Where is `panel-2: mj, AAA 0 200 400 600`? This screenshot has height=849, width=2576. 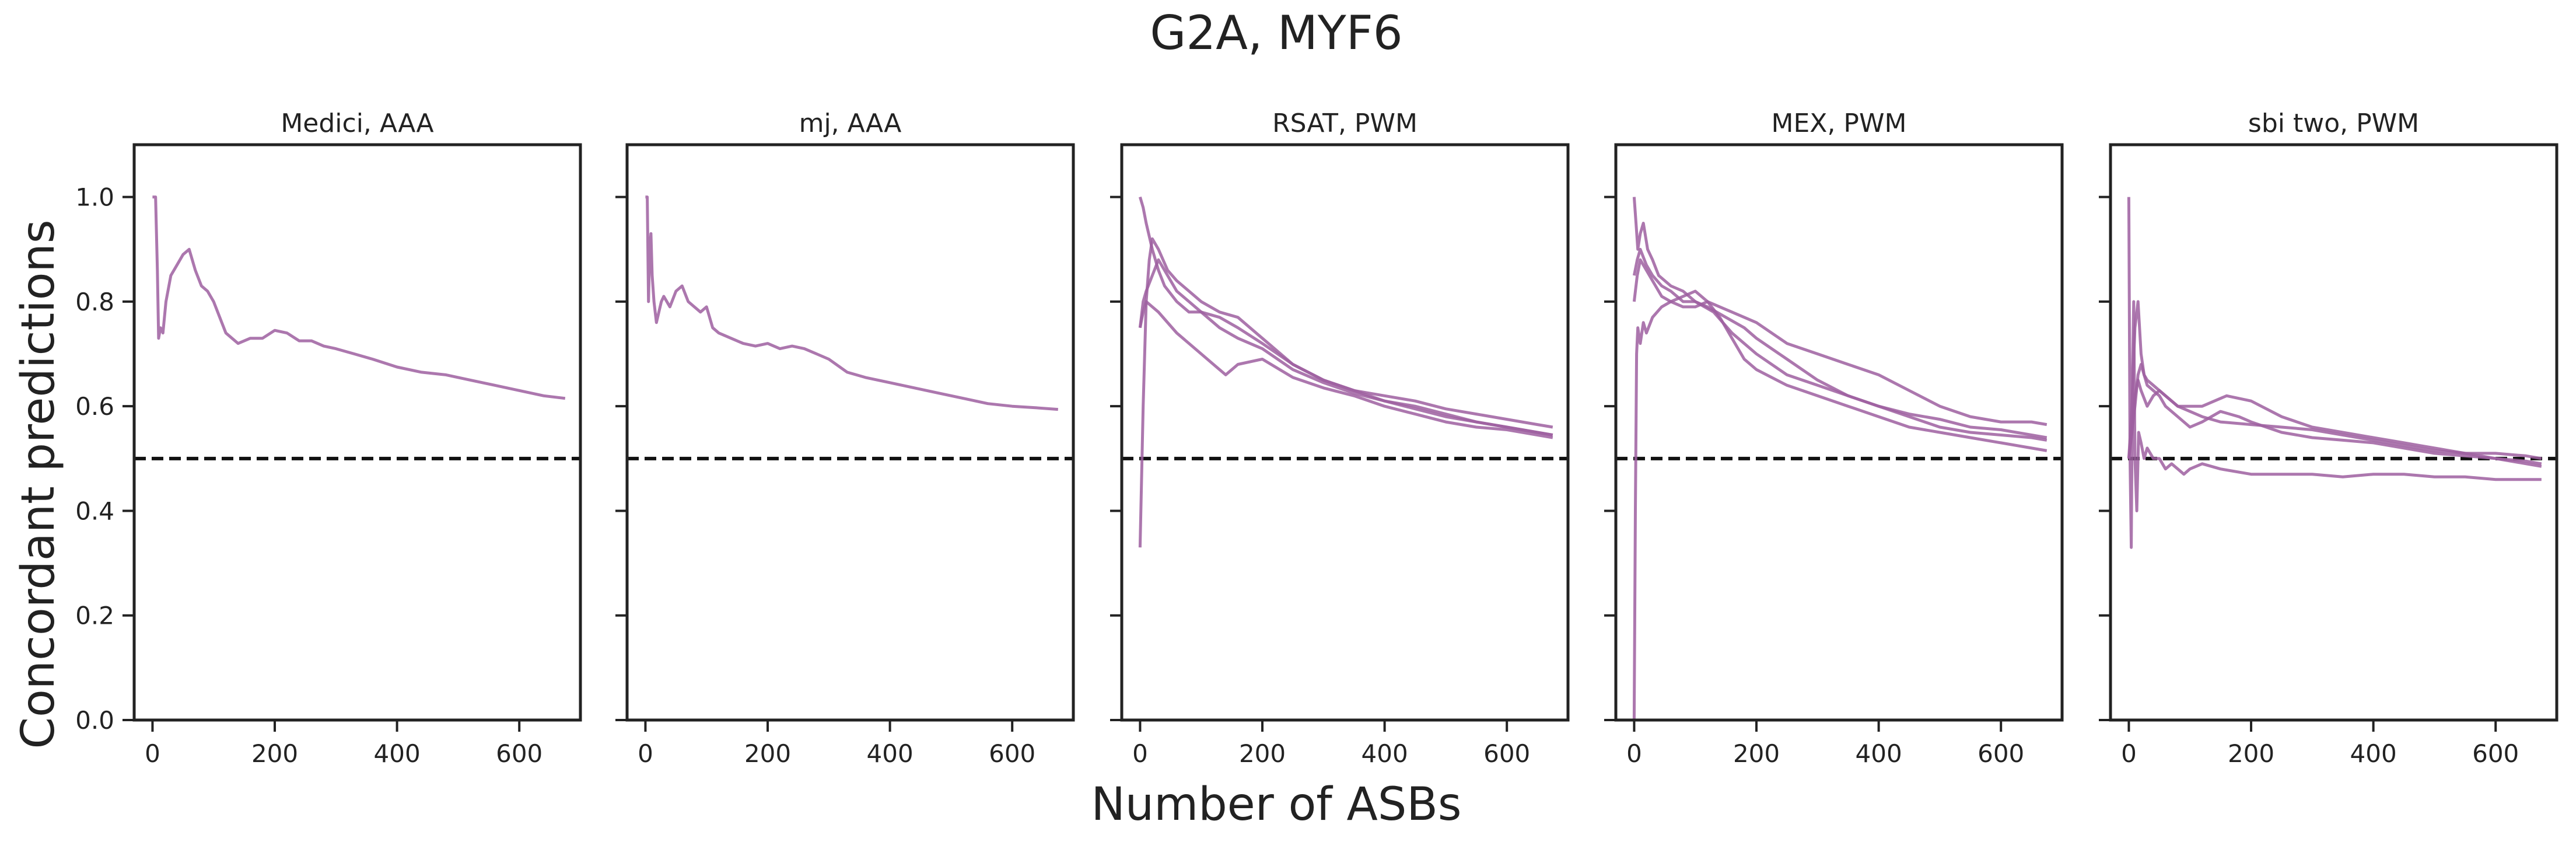
panel-2: mj, AAA 0 200 400 600 is located at coordinates (845, 438).